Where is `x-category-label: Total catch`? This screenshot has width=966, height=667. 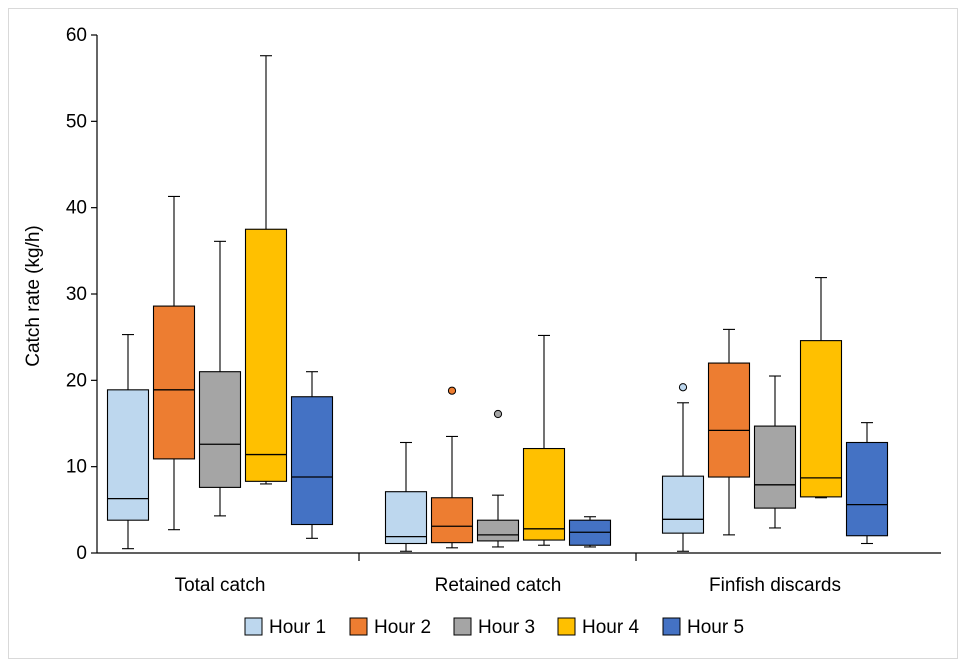
x-category-label: Total catch is located at coordinates (220, 585).